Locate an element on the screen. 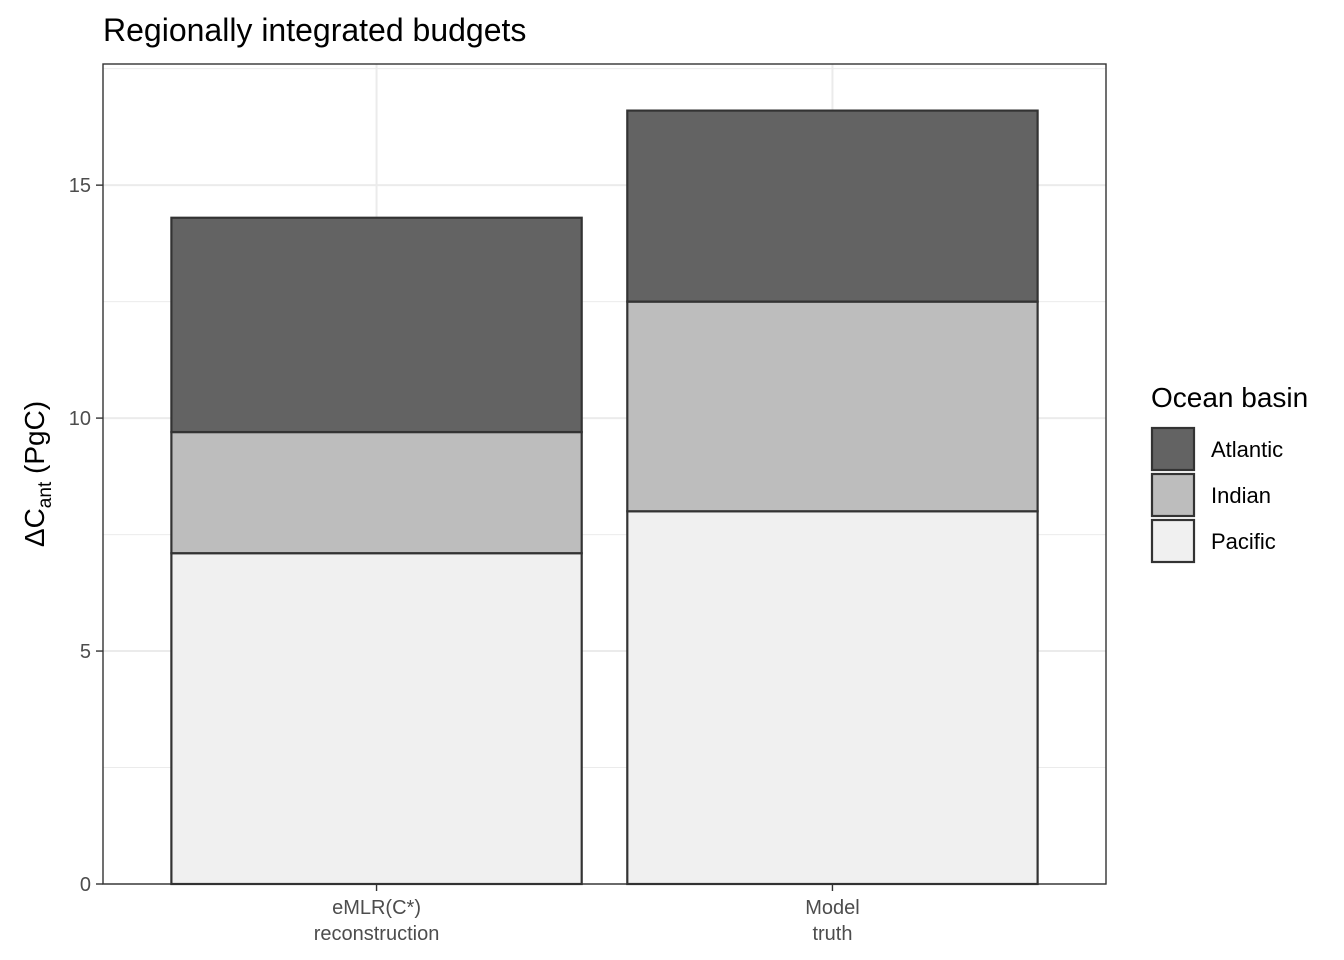 The width and height of the screenshot is (1344, 960). x-axis: eMLR(C*) reconstruction Model truth is located at coordinates (587, 914).